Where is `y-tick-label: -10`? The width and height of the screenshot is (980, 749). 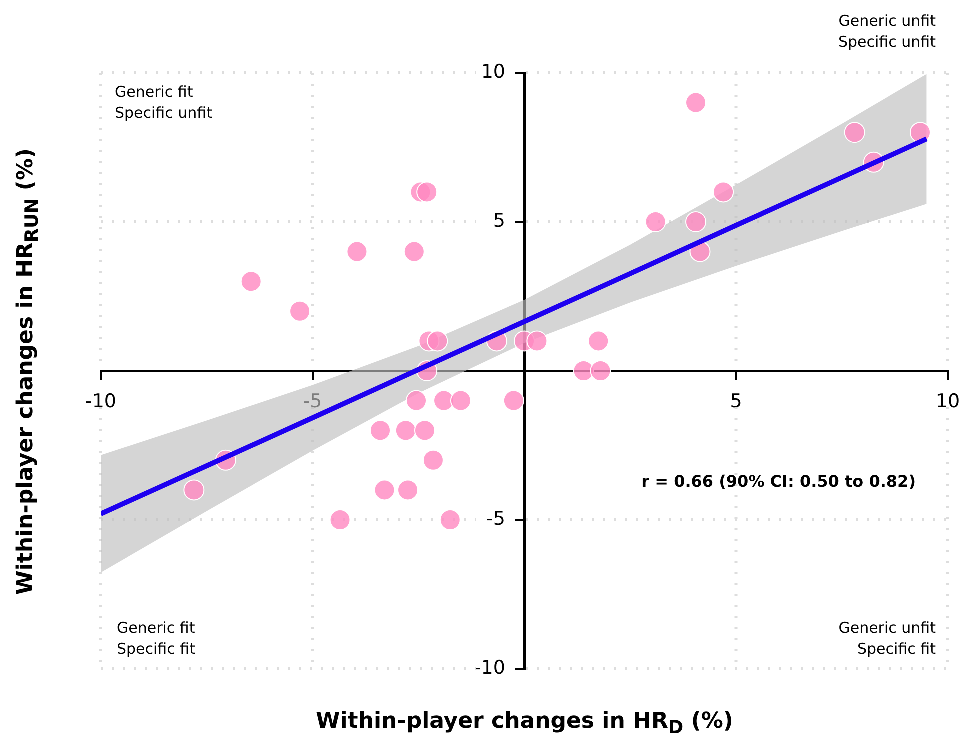 y-tick-label: -10 is located at coordinates (499, 667).